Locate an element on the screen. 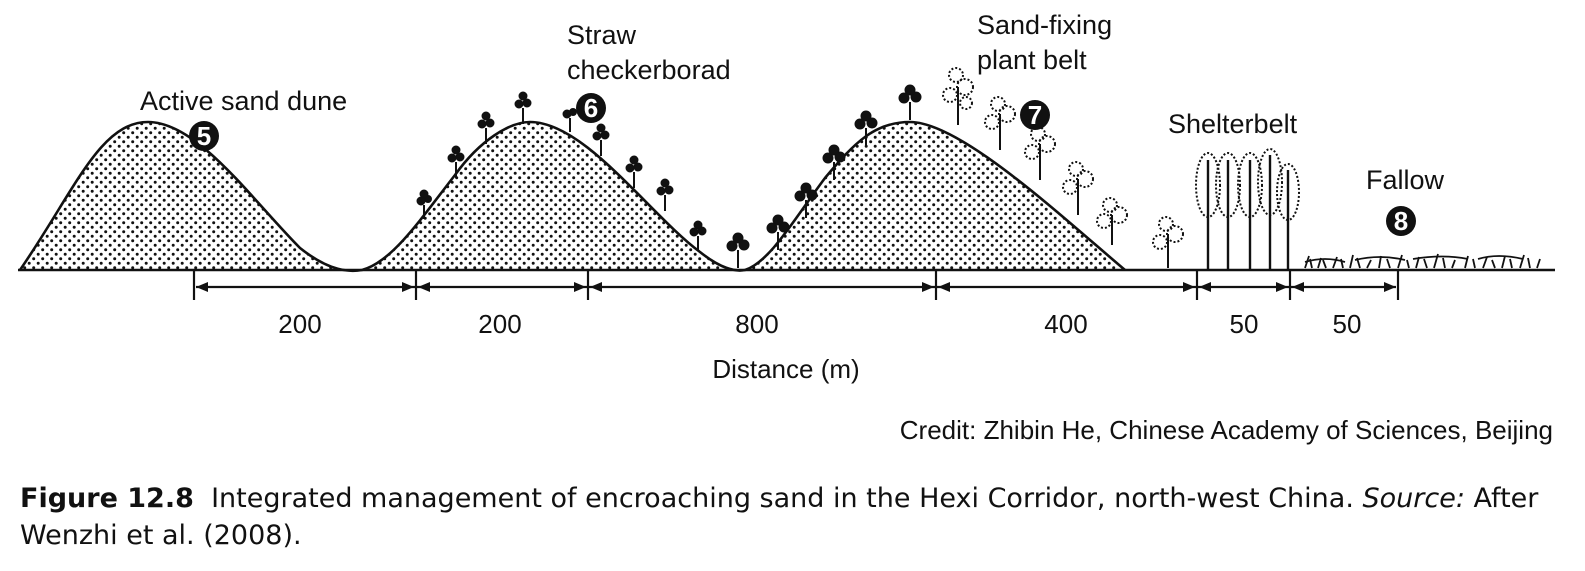 This screenshot has height=571, width=1585. caption-source-text: After Wenzhi et al. (2008). is located at coordinates (779, 517).